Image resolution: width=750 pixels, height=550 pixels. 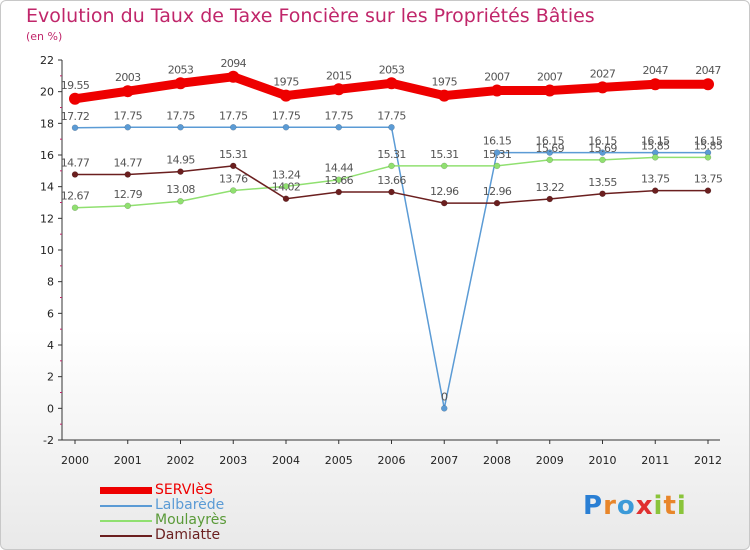 What do you see at coordinates (602, 182) in the screenshot?
I see `data-label: 13.55` at bounding box center [602, 182].